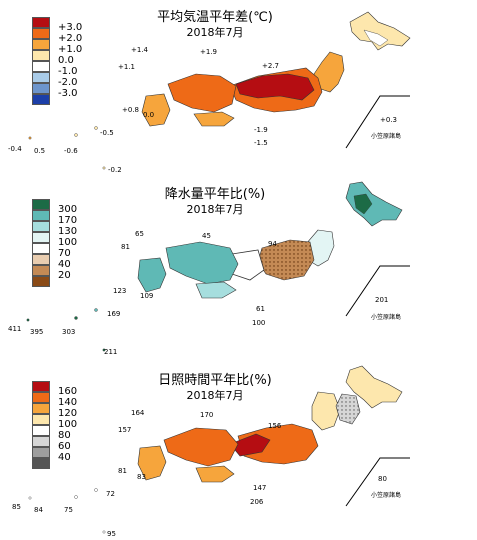 The image size is (477, 540). What do you see at coordinates (15, 149) in the screenshot?
I see `station-value: -0.4` at bounding box center [15, 149].